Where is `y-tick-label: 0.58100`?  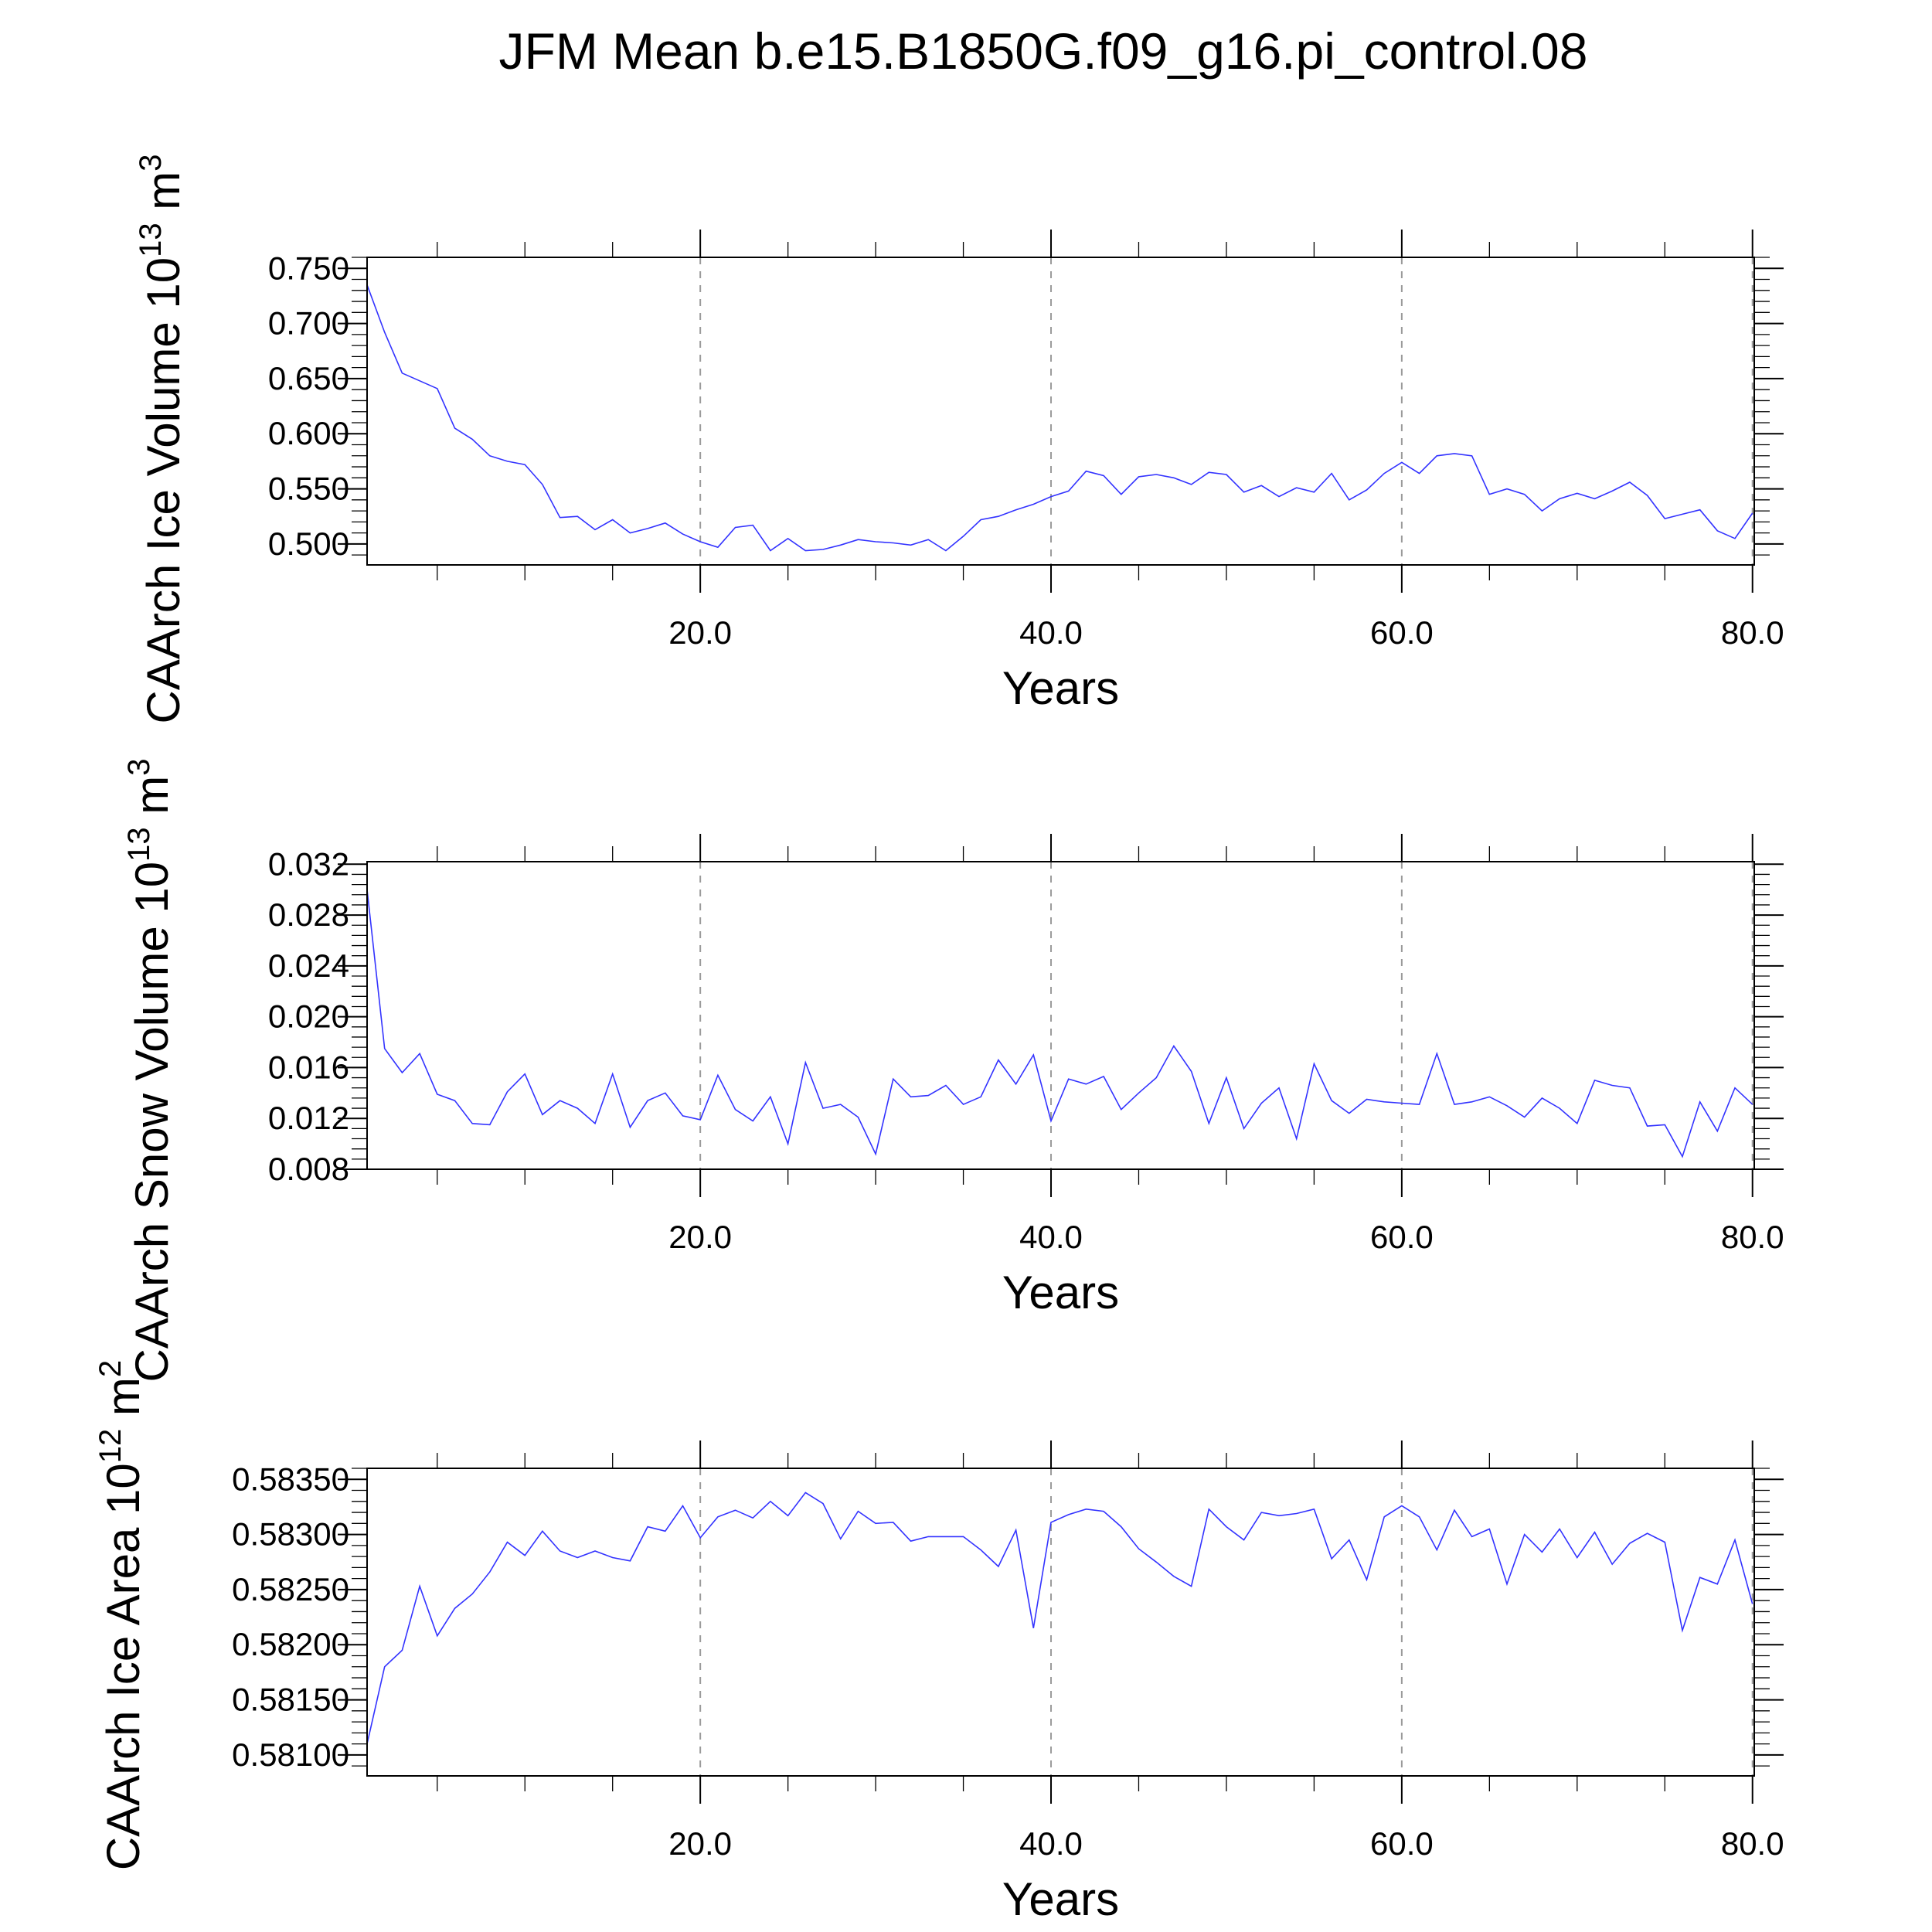 y-tick-label: 0.58100 is located at coordinates (291, 1755).